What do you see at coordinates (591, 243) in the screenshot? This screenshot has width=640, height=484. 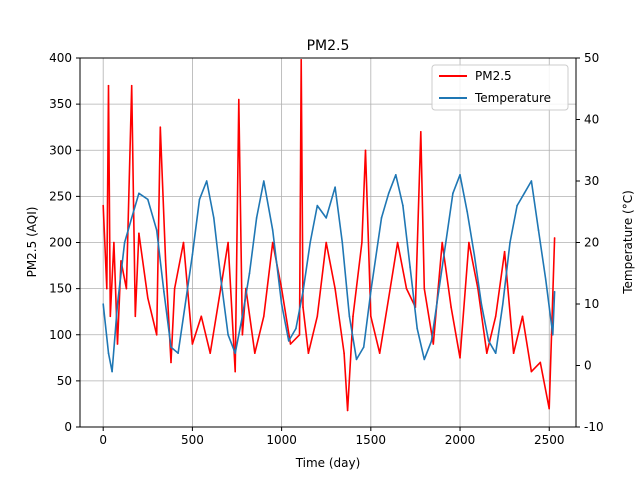 I see `y-right-tick-label: 20` at bounding box center [591, 243].